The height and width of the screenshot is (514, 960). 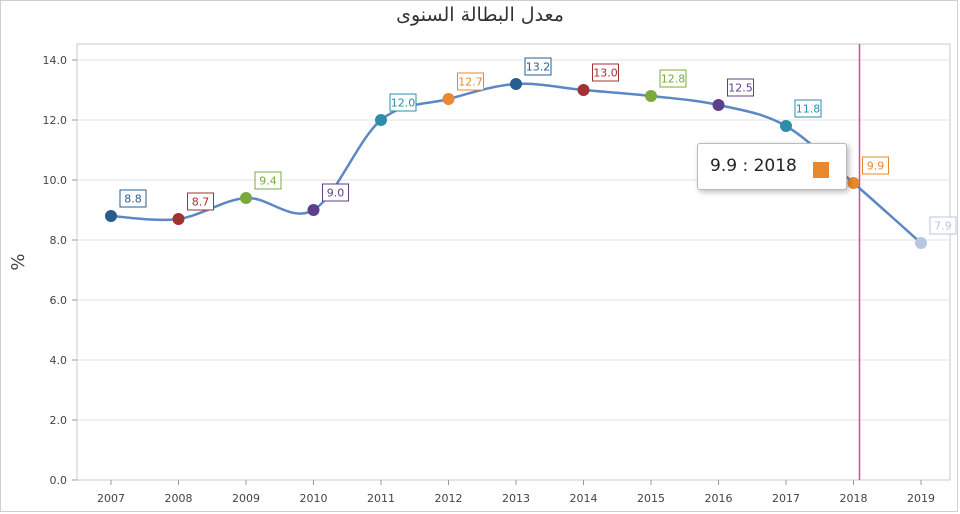 I want to click on data-label: 12.8, so click(x=673, y=79).